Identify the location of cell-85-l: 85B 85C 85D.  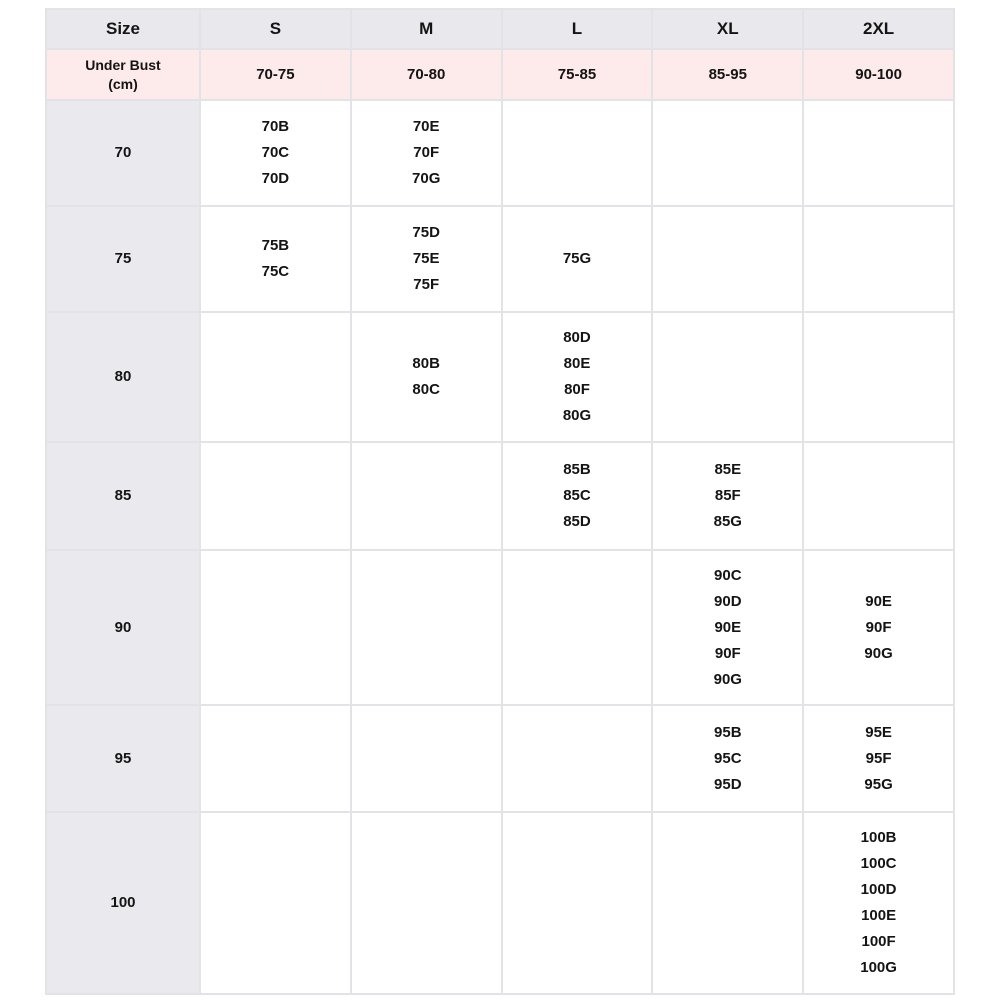
(577, 496).